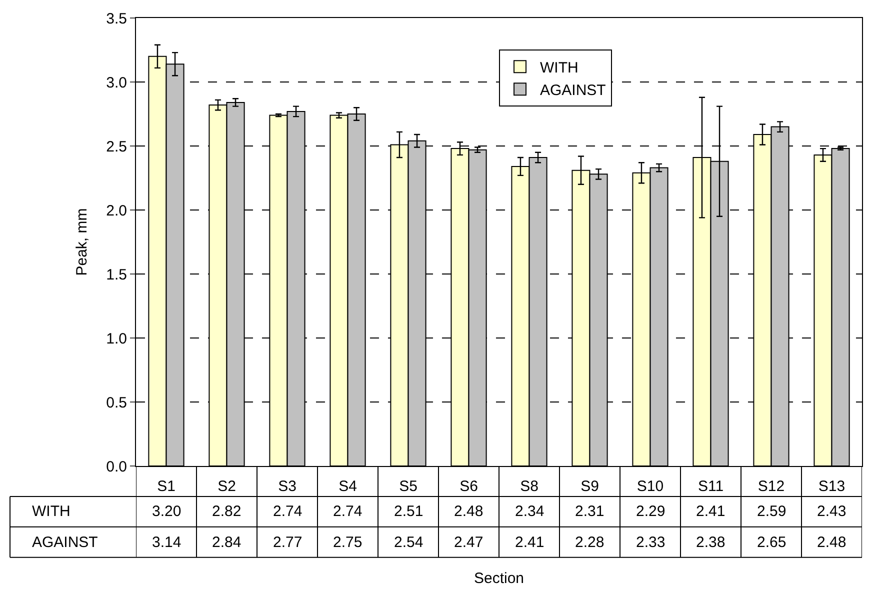 The image size is (880, 596). What do you see at coordinates (167, 542) in the screenshot?
I see `data-label: 3.14` at bounding box center [167, 542].